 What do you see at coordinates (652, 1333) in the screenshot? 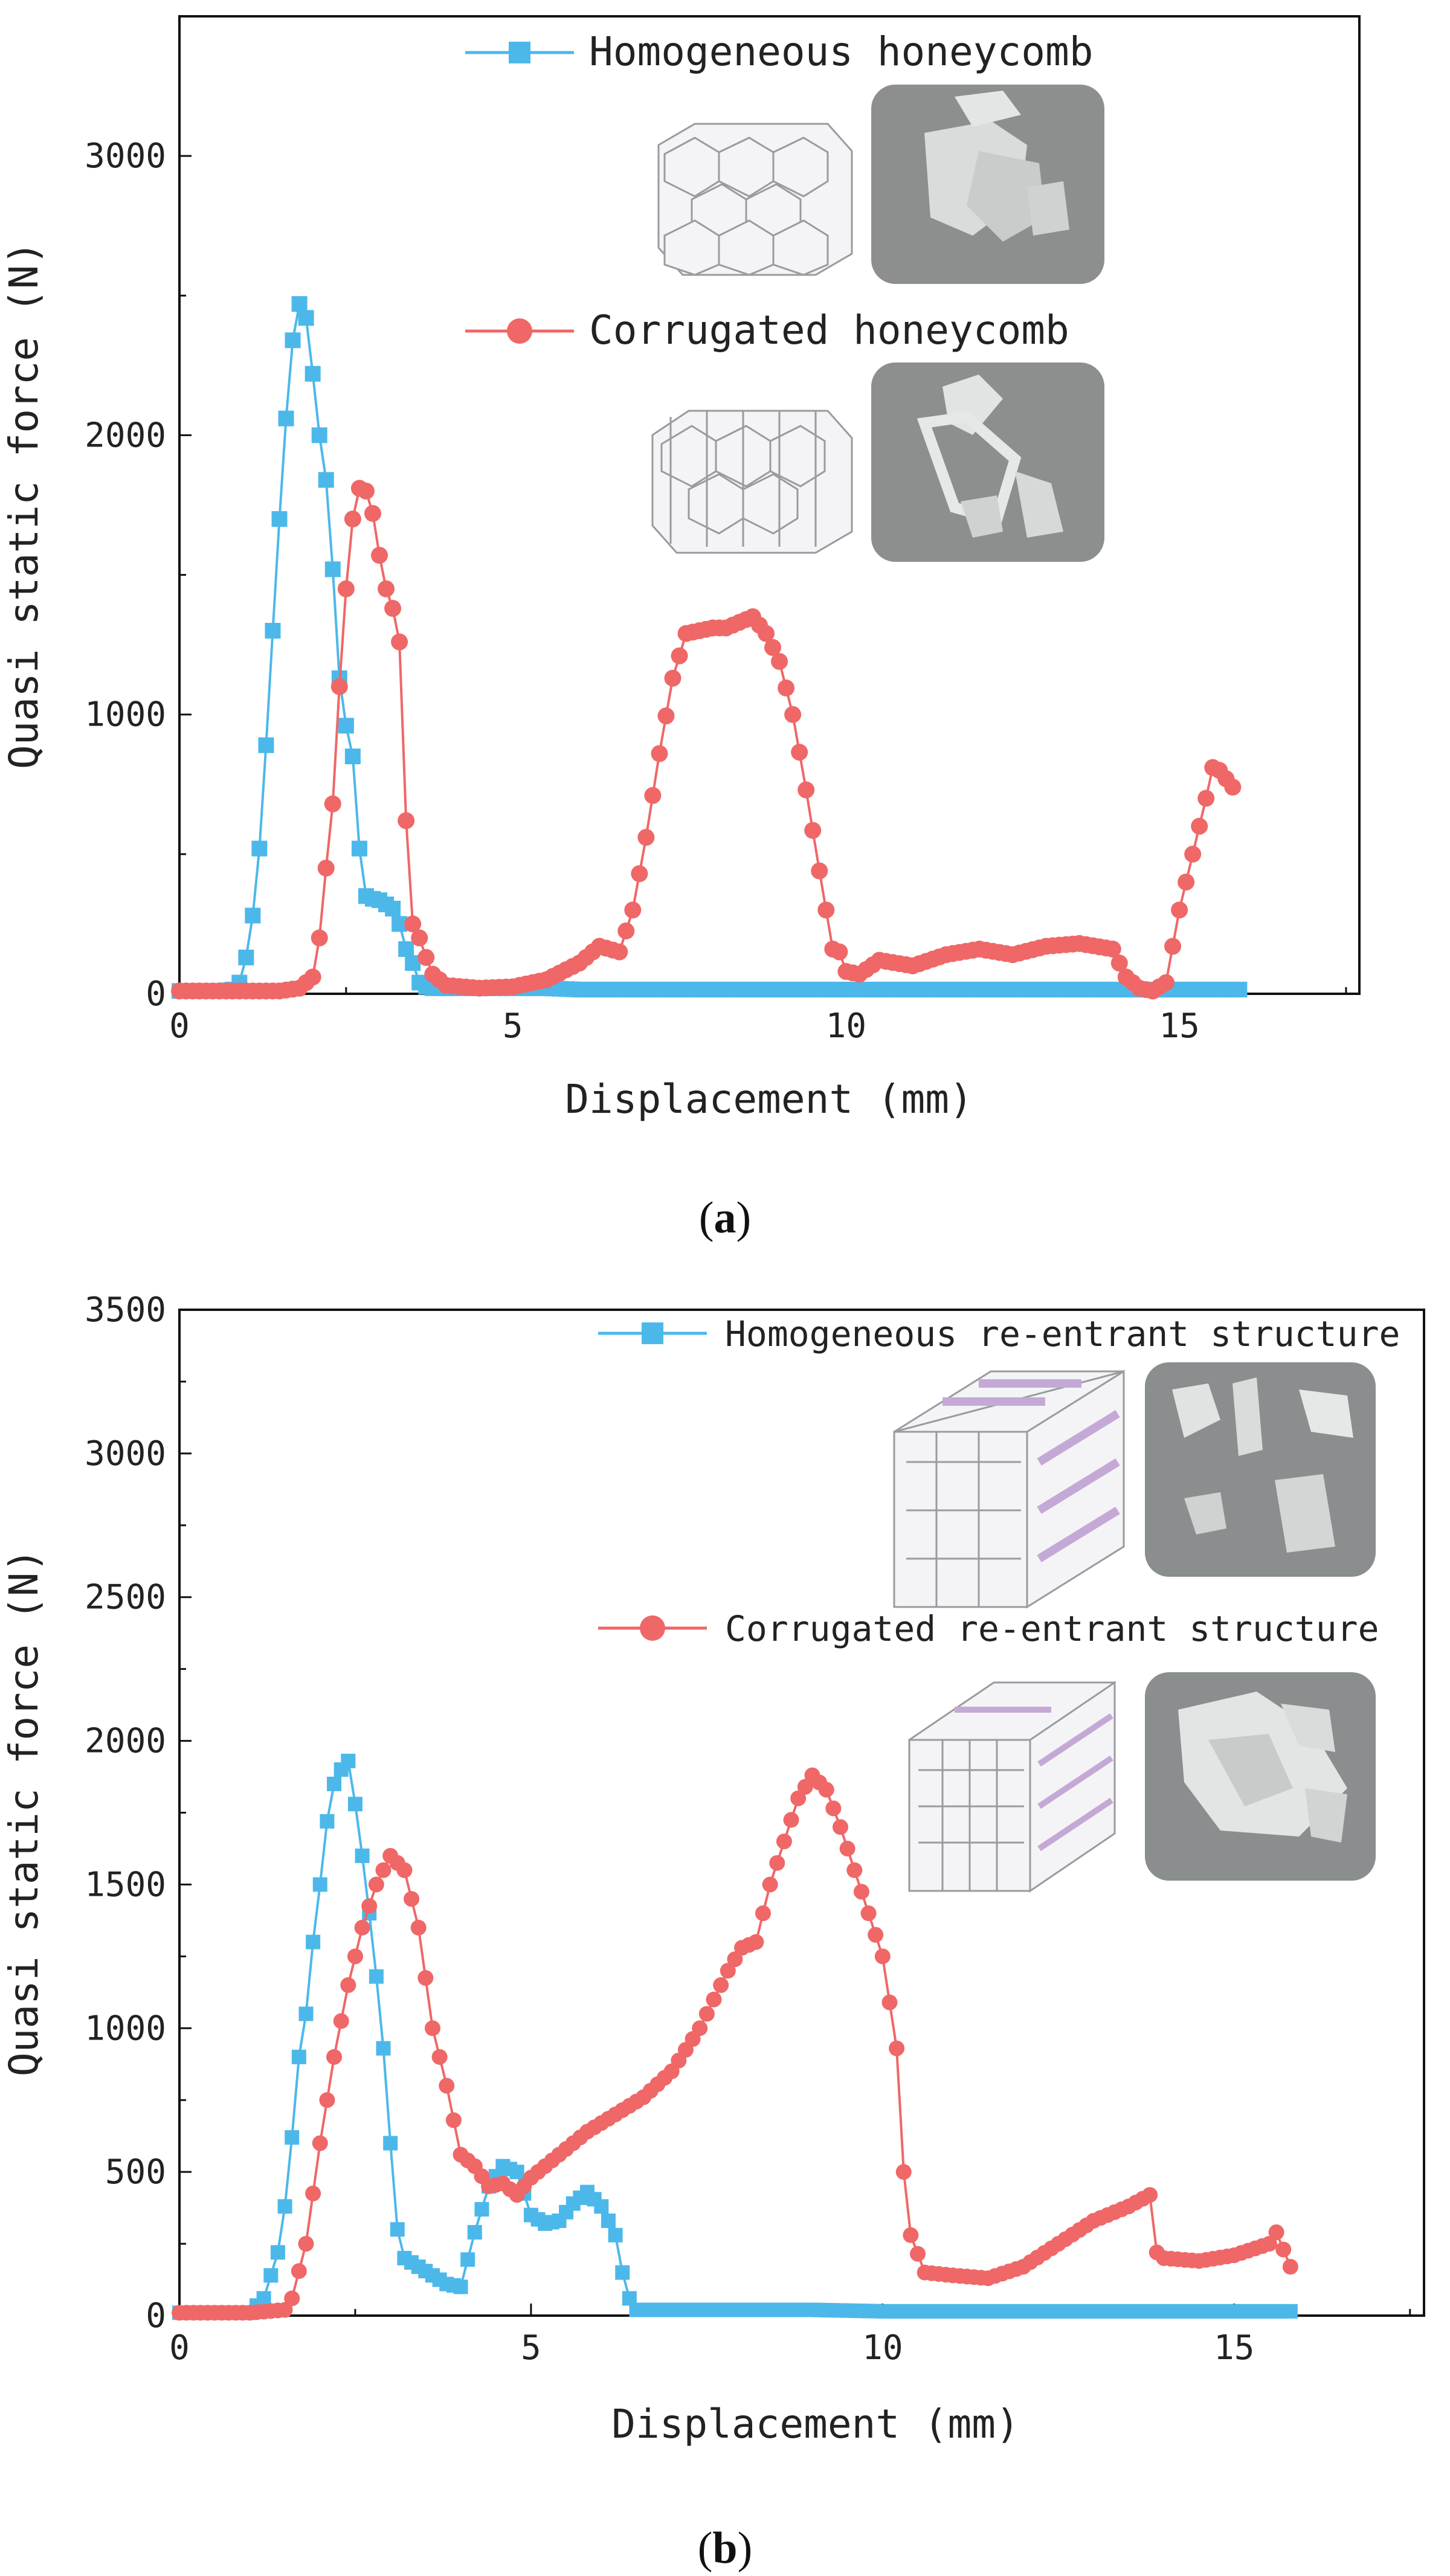
I see `panel-b-legend-marker-square` at bounding box center [652, 1333].